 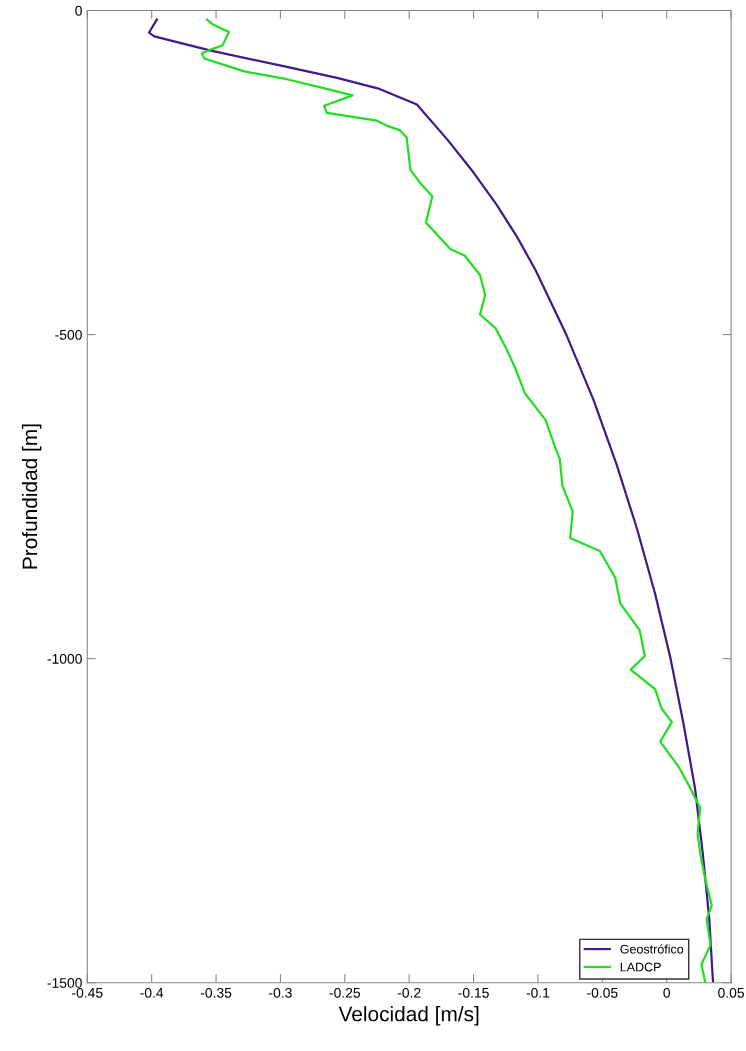 I want to click on x-tick-label: -0.2, so click(x=409, y=992).